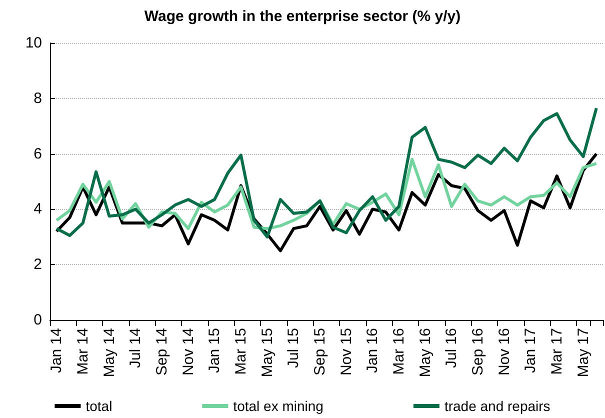 The image size is (605, 418). What do you see at coordinates (241, 351) in the screenshot?
I see `x-tick-label: Mar 15` at bounding box center [241, 351].